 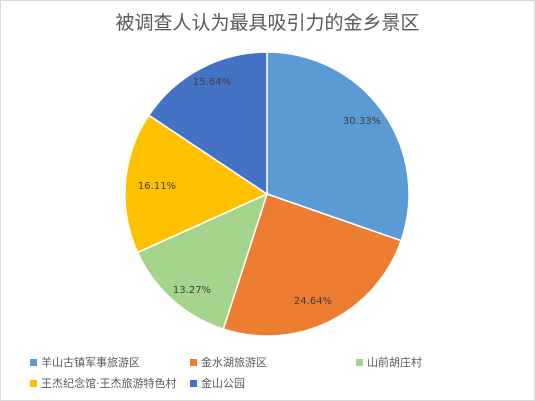 What do you see at coordinates (192, 290) in the screenshot?
I see `slice-value-label-3: 13.27%` at bounding box center [192, 290].